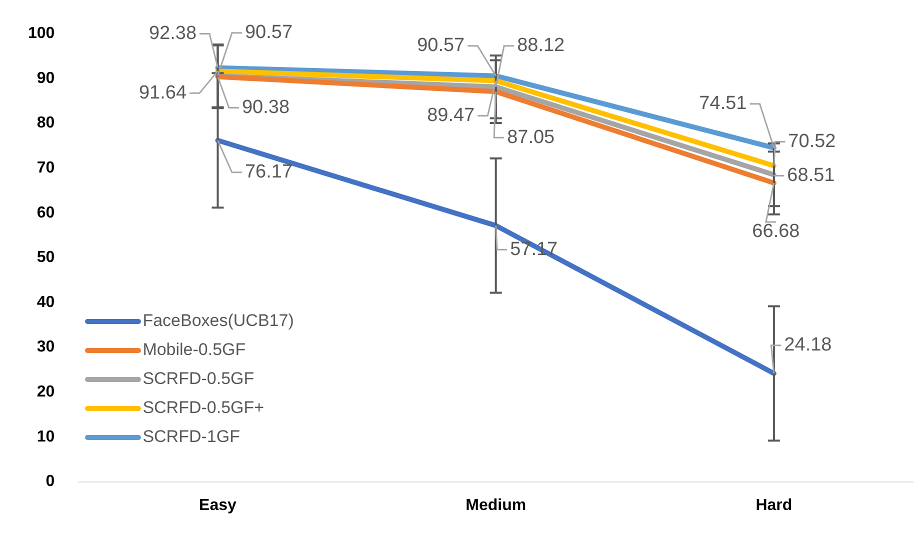 This screenshot has width=917, height=539. I want to click on y-tick-label: 20, so click(45, 392).